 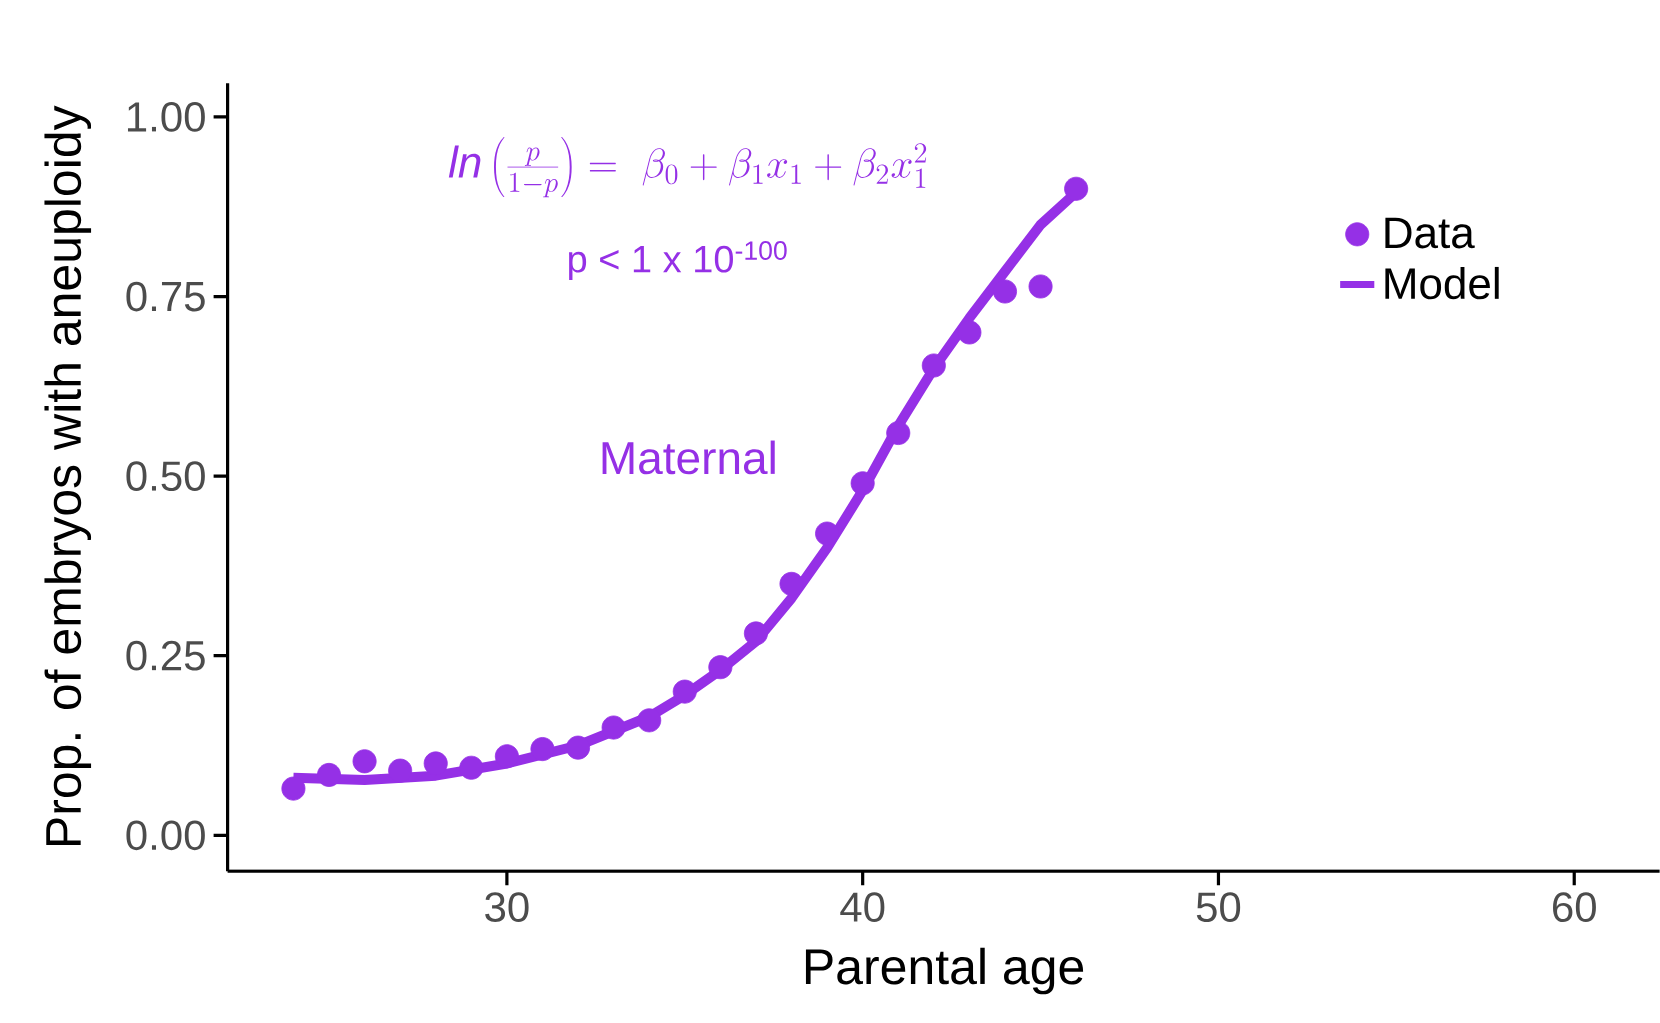 What do you see at coordinates (1218, 907) in the screenshot?
I see `x-tick-label: 50` at bounding box center [1218, 907].